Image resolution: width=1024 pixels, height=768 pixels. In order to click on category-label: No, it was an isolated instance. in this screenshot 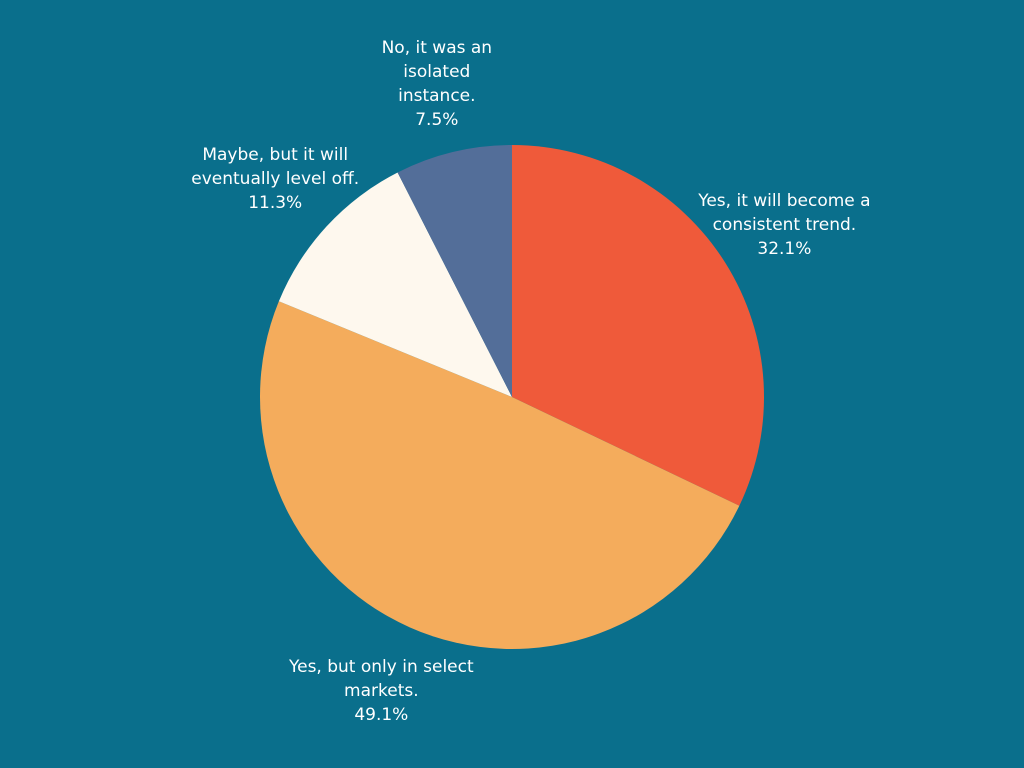, I will do `click(437, 71)`.